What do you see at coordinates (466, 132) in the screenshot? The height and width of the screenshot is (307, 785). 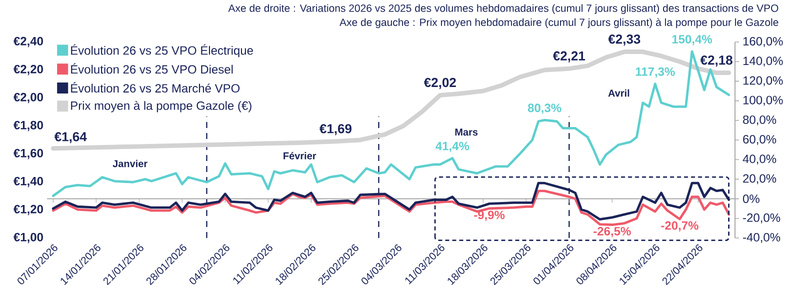 I see `annotation: Mars` at bounding box center [466, 132].